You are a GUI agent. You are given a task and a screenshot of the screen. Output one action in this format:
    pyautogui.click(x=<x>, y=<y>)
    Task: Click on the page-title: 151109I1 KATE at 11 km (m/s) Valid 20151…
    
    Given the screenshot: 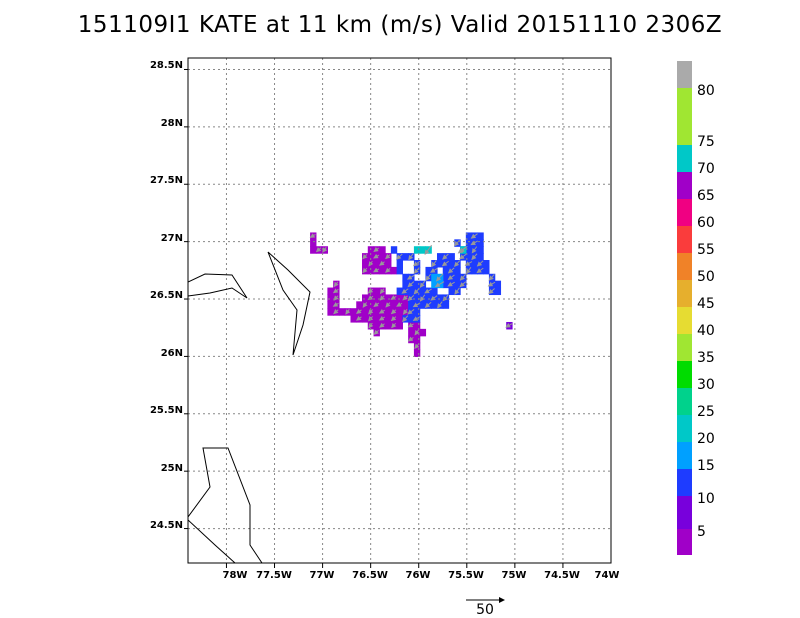 What is the action you would take?
    pyautogui.click(x=400, y=25)
    